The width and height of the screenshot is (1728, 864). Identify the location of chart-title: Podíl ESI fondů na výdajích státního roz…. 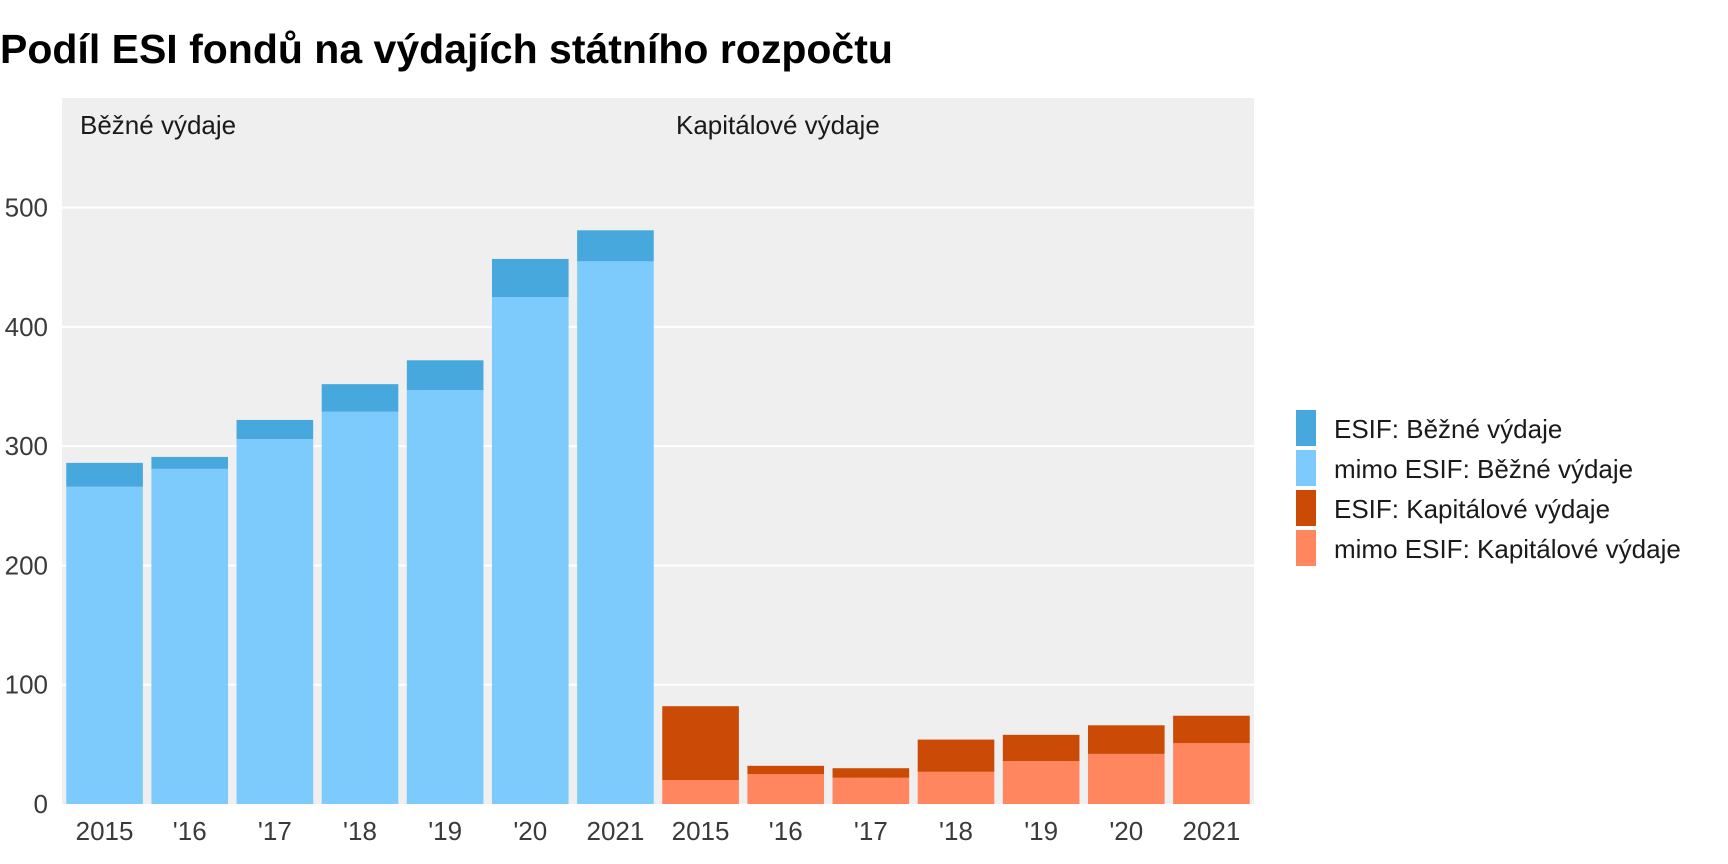
(446, 49).